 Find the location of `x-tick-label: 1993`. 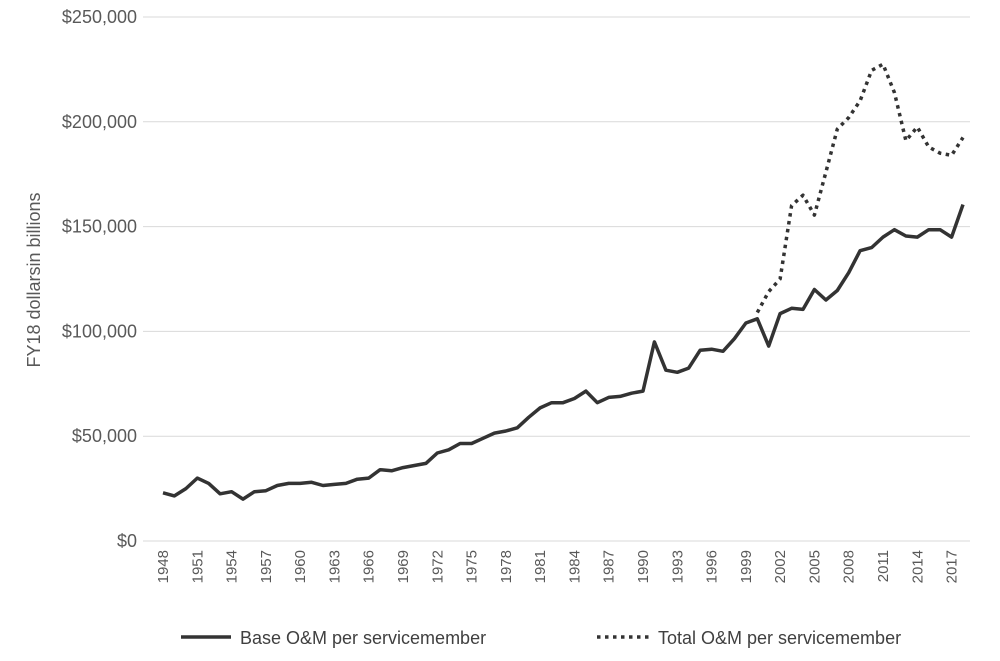

x-tick-label: 1993 is located at coordinates (677, 566).